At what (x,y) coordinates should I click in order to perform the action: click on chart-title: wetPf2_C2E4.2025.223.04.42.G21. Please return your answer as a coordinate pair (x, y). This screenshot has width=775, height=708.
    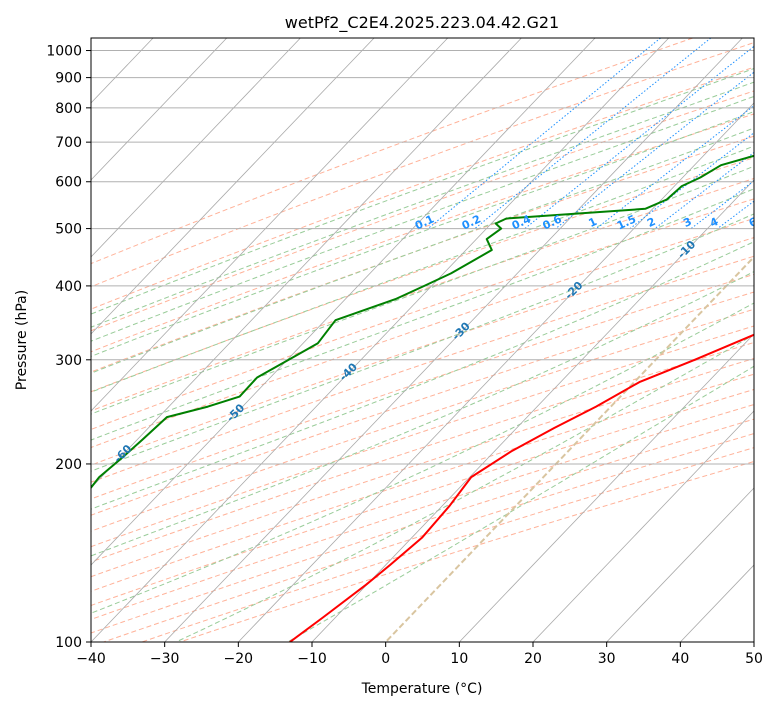
    Looking at the image, I should click on (422, 23).